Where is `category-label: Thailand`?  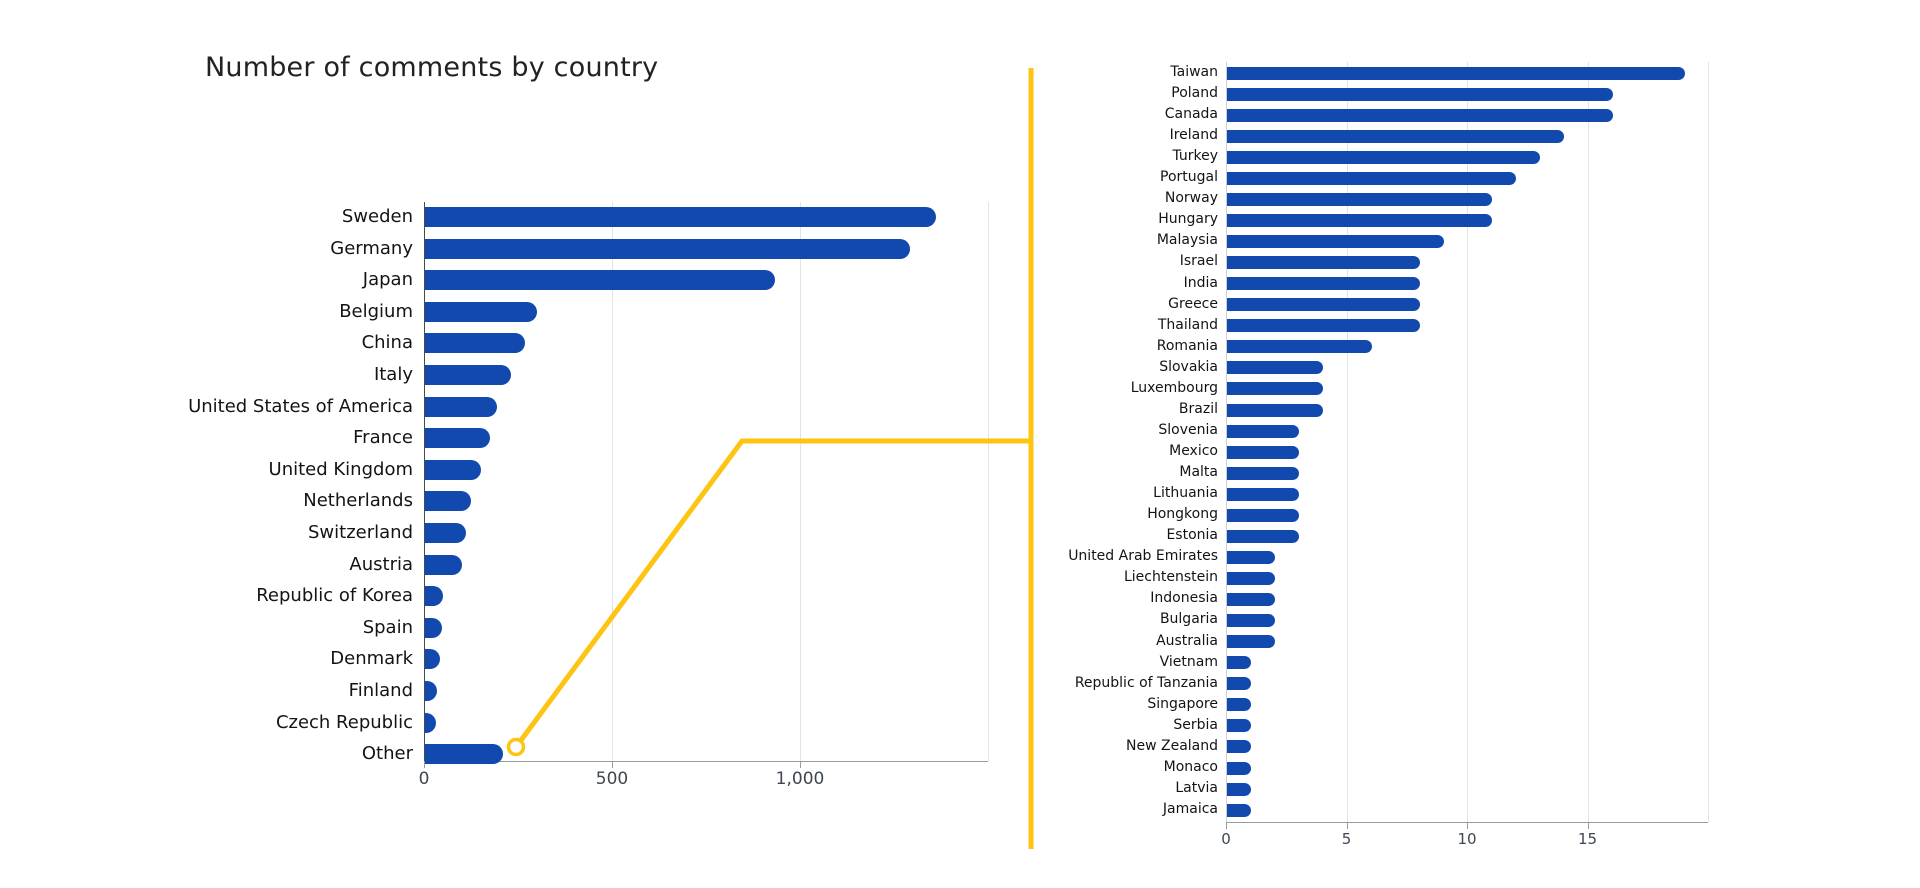 category-label: Thailand is located at coordinates (1187, 324).